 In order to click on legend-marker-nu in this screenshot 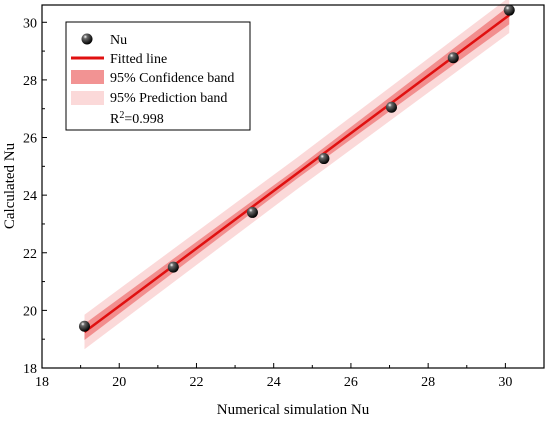, I will do `click(87, 39)`.